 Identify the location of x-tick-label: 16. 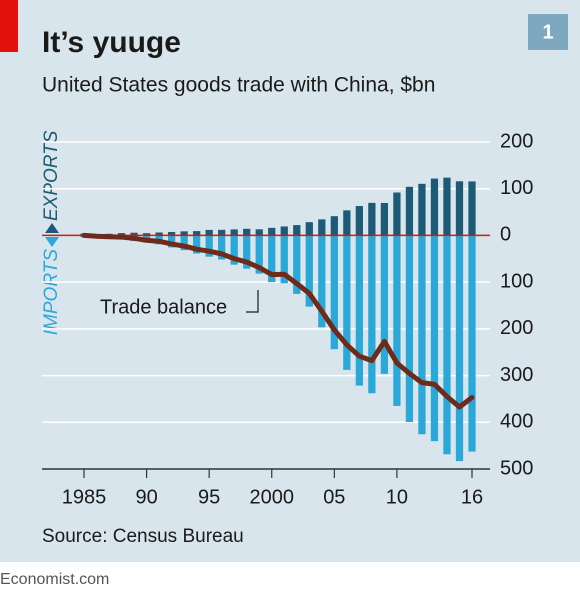
(472, 497).